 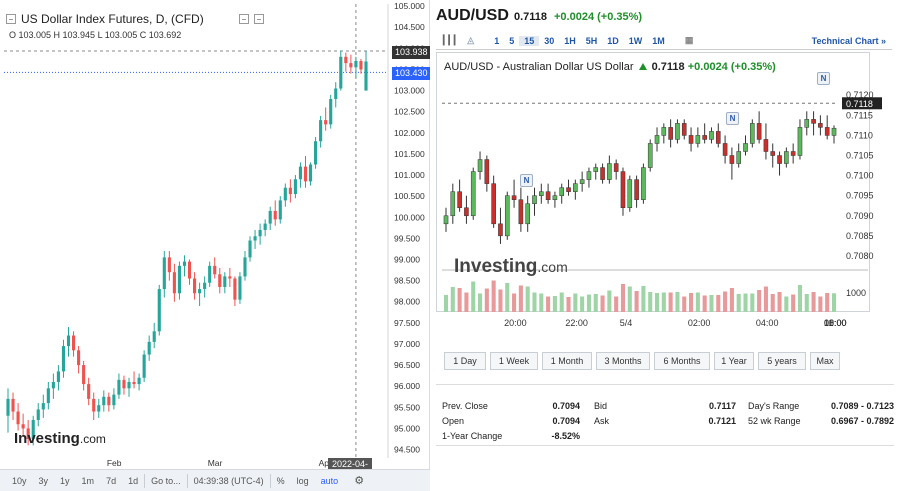 What do you see at coordinates (19, 480) in the screenshot?
I see `range-10y-button: 10y` at bounding box center [19, 480].